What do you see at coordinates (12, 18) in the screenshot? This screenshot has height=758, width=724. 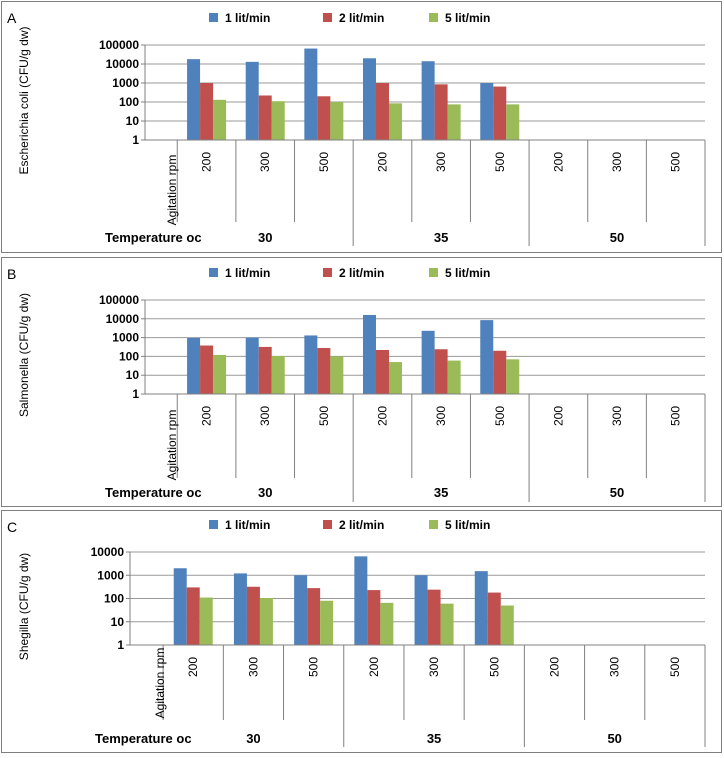 I see `panel-label: A` at bounding box center [12, 18].